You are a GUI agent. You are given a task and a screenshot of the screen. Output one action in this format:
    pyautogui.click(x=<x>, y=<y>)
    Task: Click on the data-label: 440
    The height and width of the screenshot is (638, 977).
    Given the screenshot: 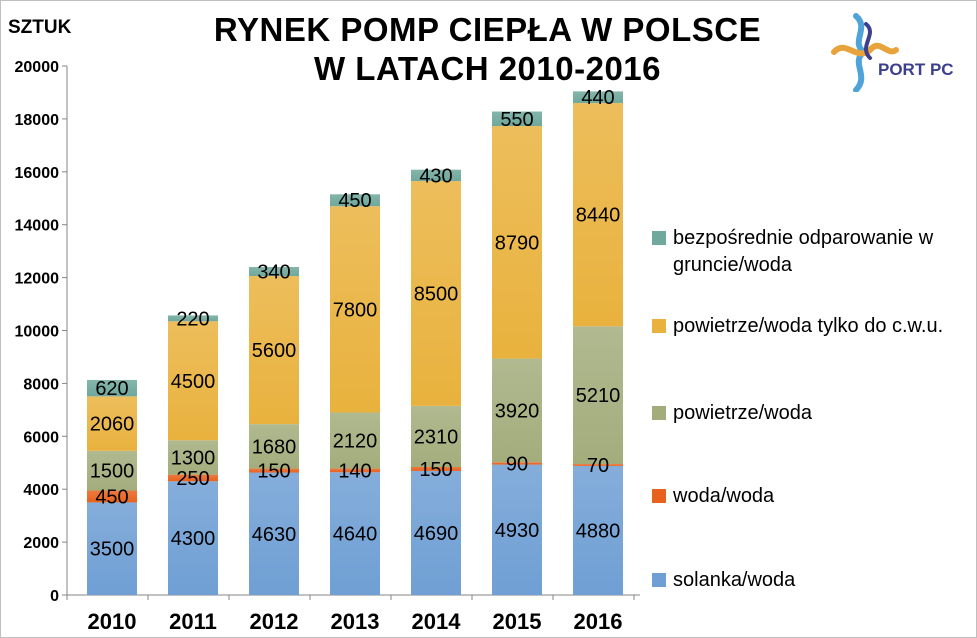 What is the action you would take?
    pyautogui.click(x=597, y=98)
    